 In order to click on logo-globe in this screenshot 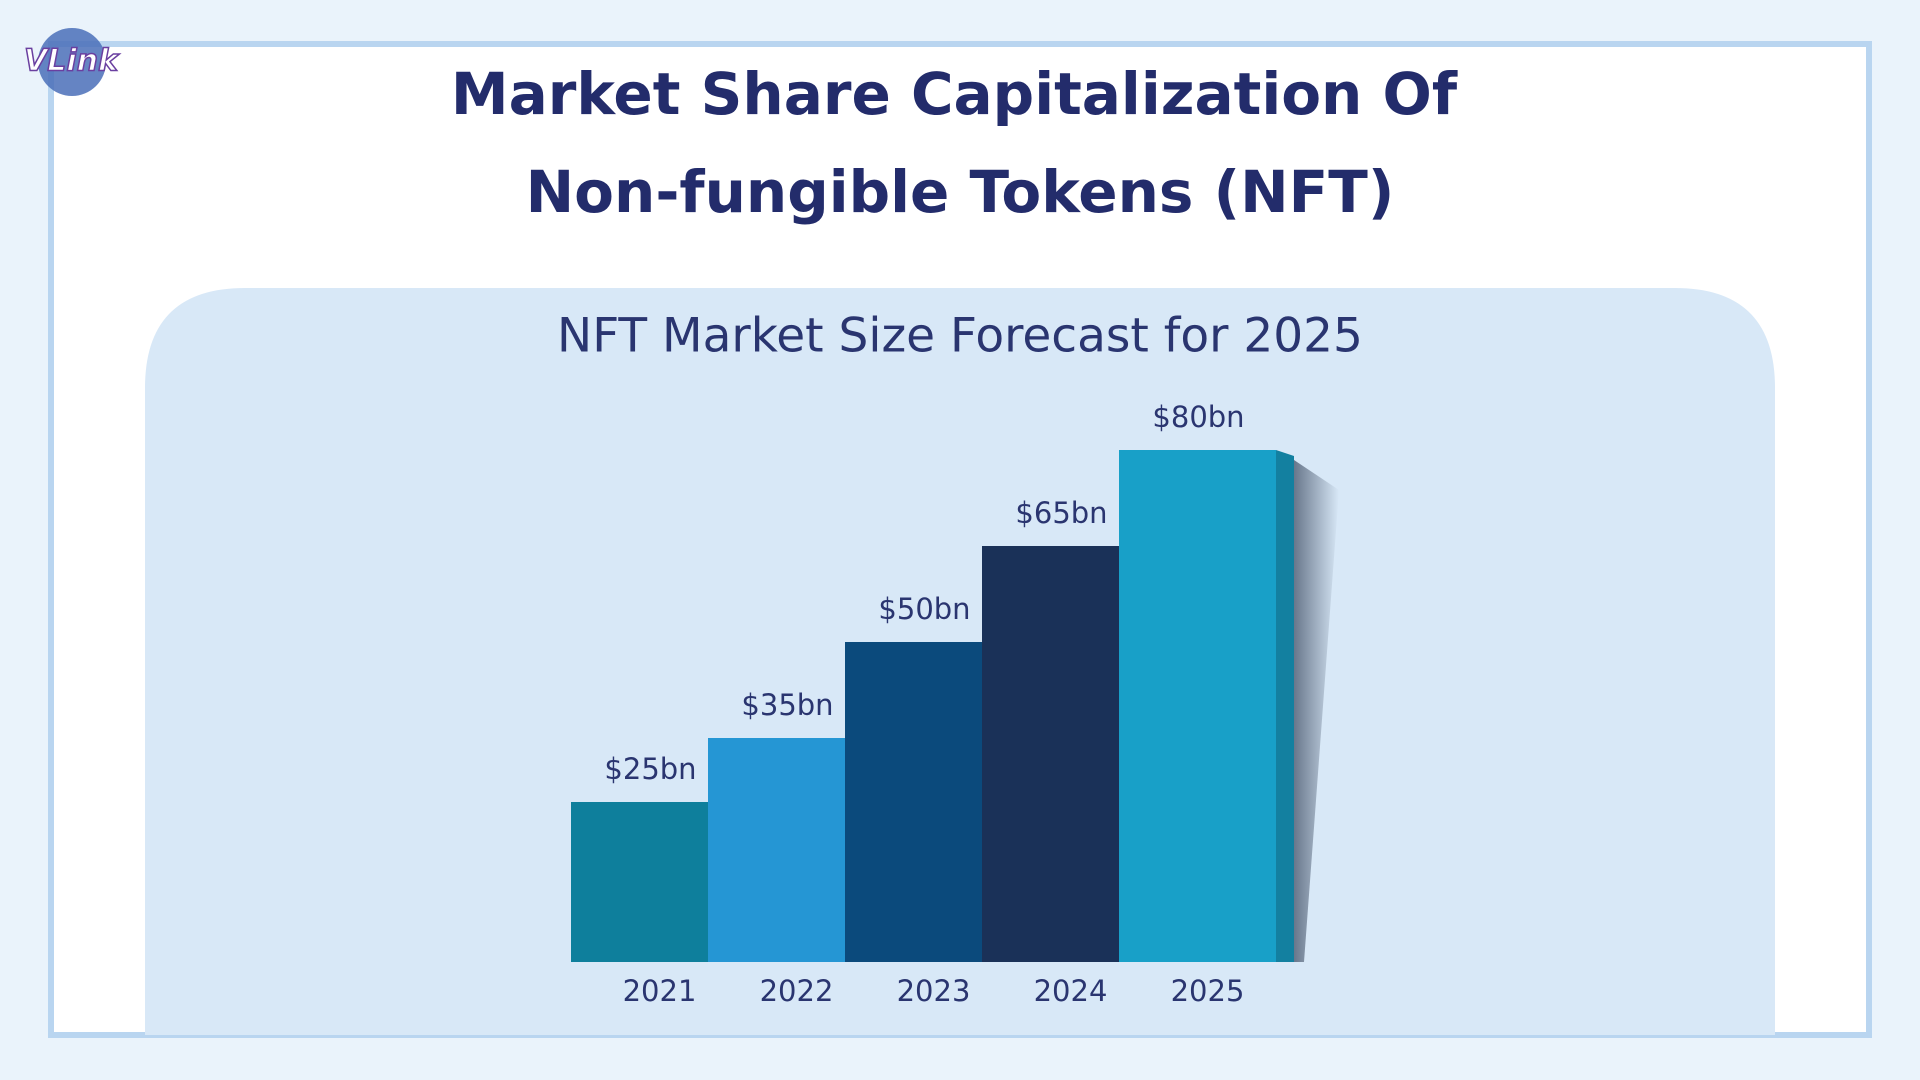, I will do `click(72, 62)`.